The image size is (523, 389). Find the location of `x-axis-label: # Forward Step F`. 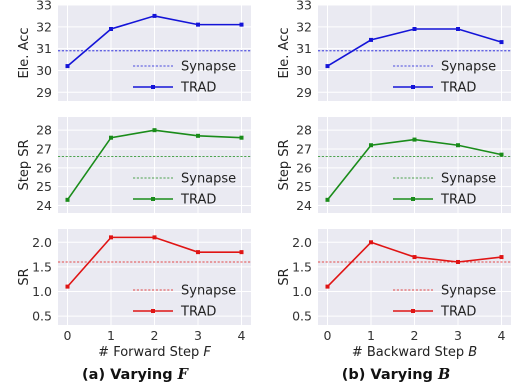

x-axis-label: # Forward Step F is located at coordinates (154, 352).